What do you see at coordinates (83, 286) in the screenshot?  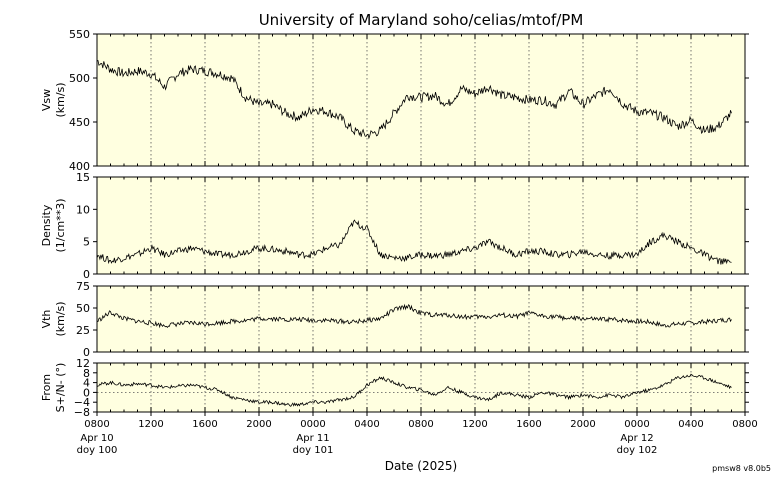 I see `y-tick-label: 75` at bounding box center [83, 286].